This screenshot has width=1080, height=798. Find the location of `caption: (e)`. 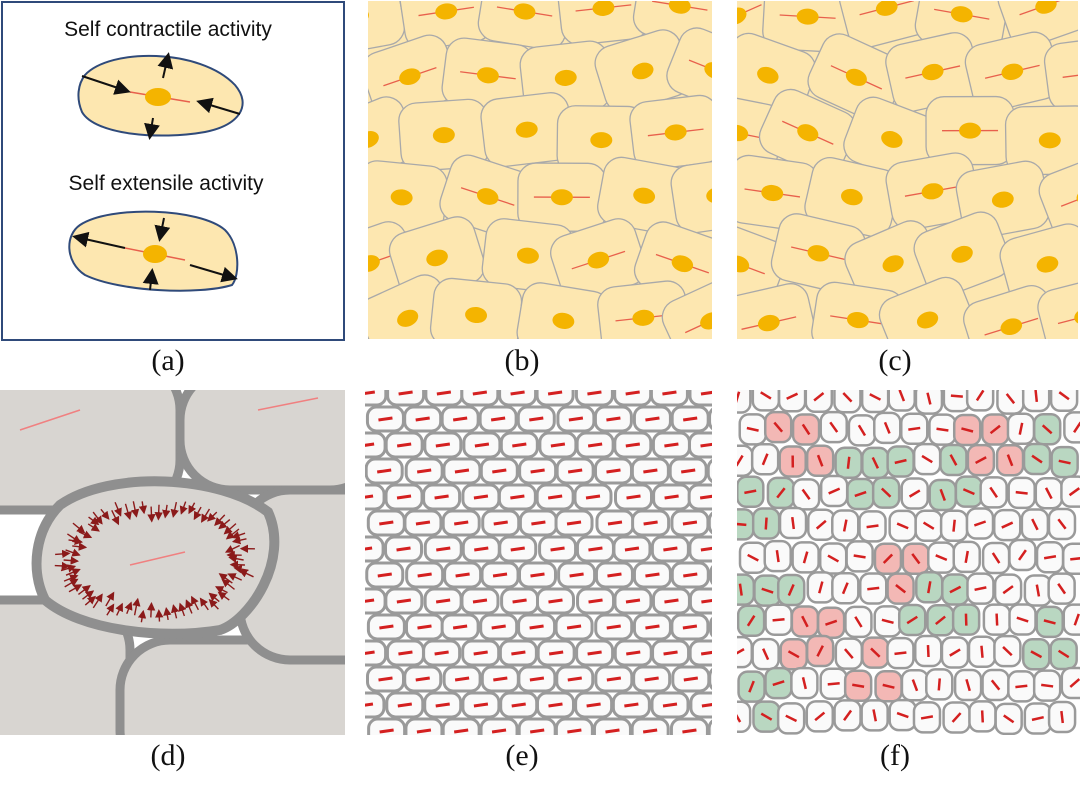

caption: (e) is located at coordinates (521, 755).